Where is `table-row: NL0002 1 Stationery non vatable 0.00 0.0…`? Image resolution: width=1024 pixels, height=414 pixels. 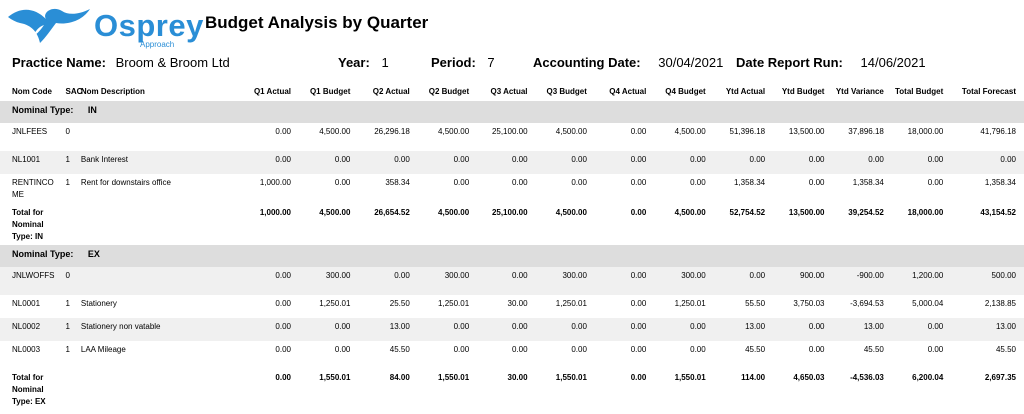 table-row: NL0002 1 Stationery non vatable 0.00 0.0… is located at coordinates (512, 329).